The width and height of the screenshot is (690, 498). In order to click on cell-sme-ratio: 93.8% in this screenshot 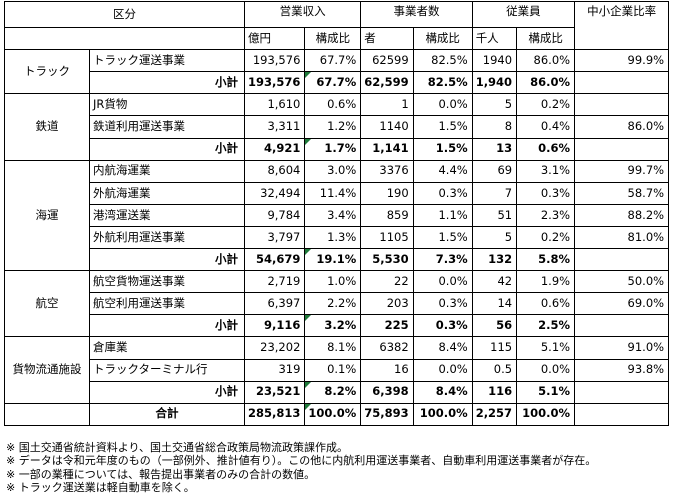, I will do `click(622, 370)`.